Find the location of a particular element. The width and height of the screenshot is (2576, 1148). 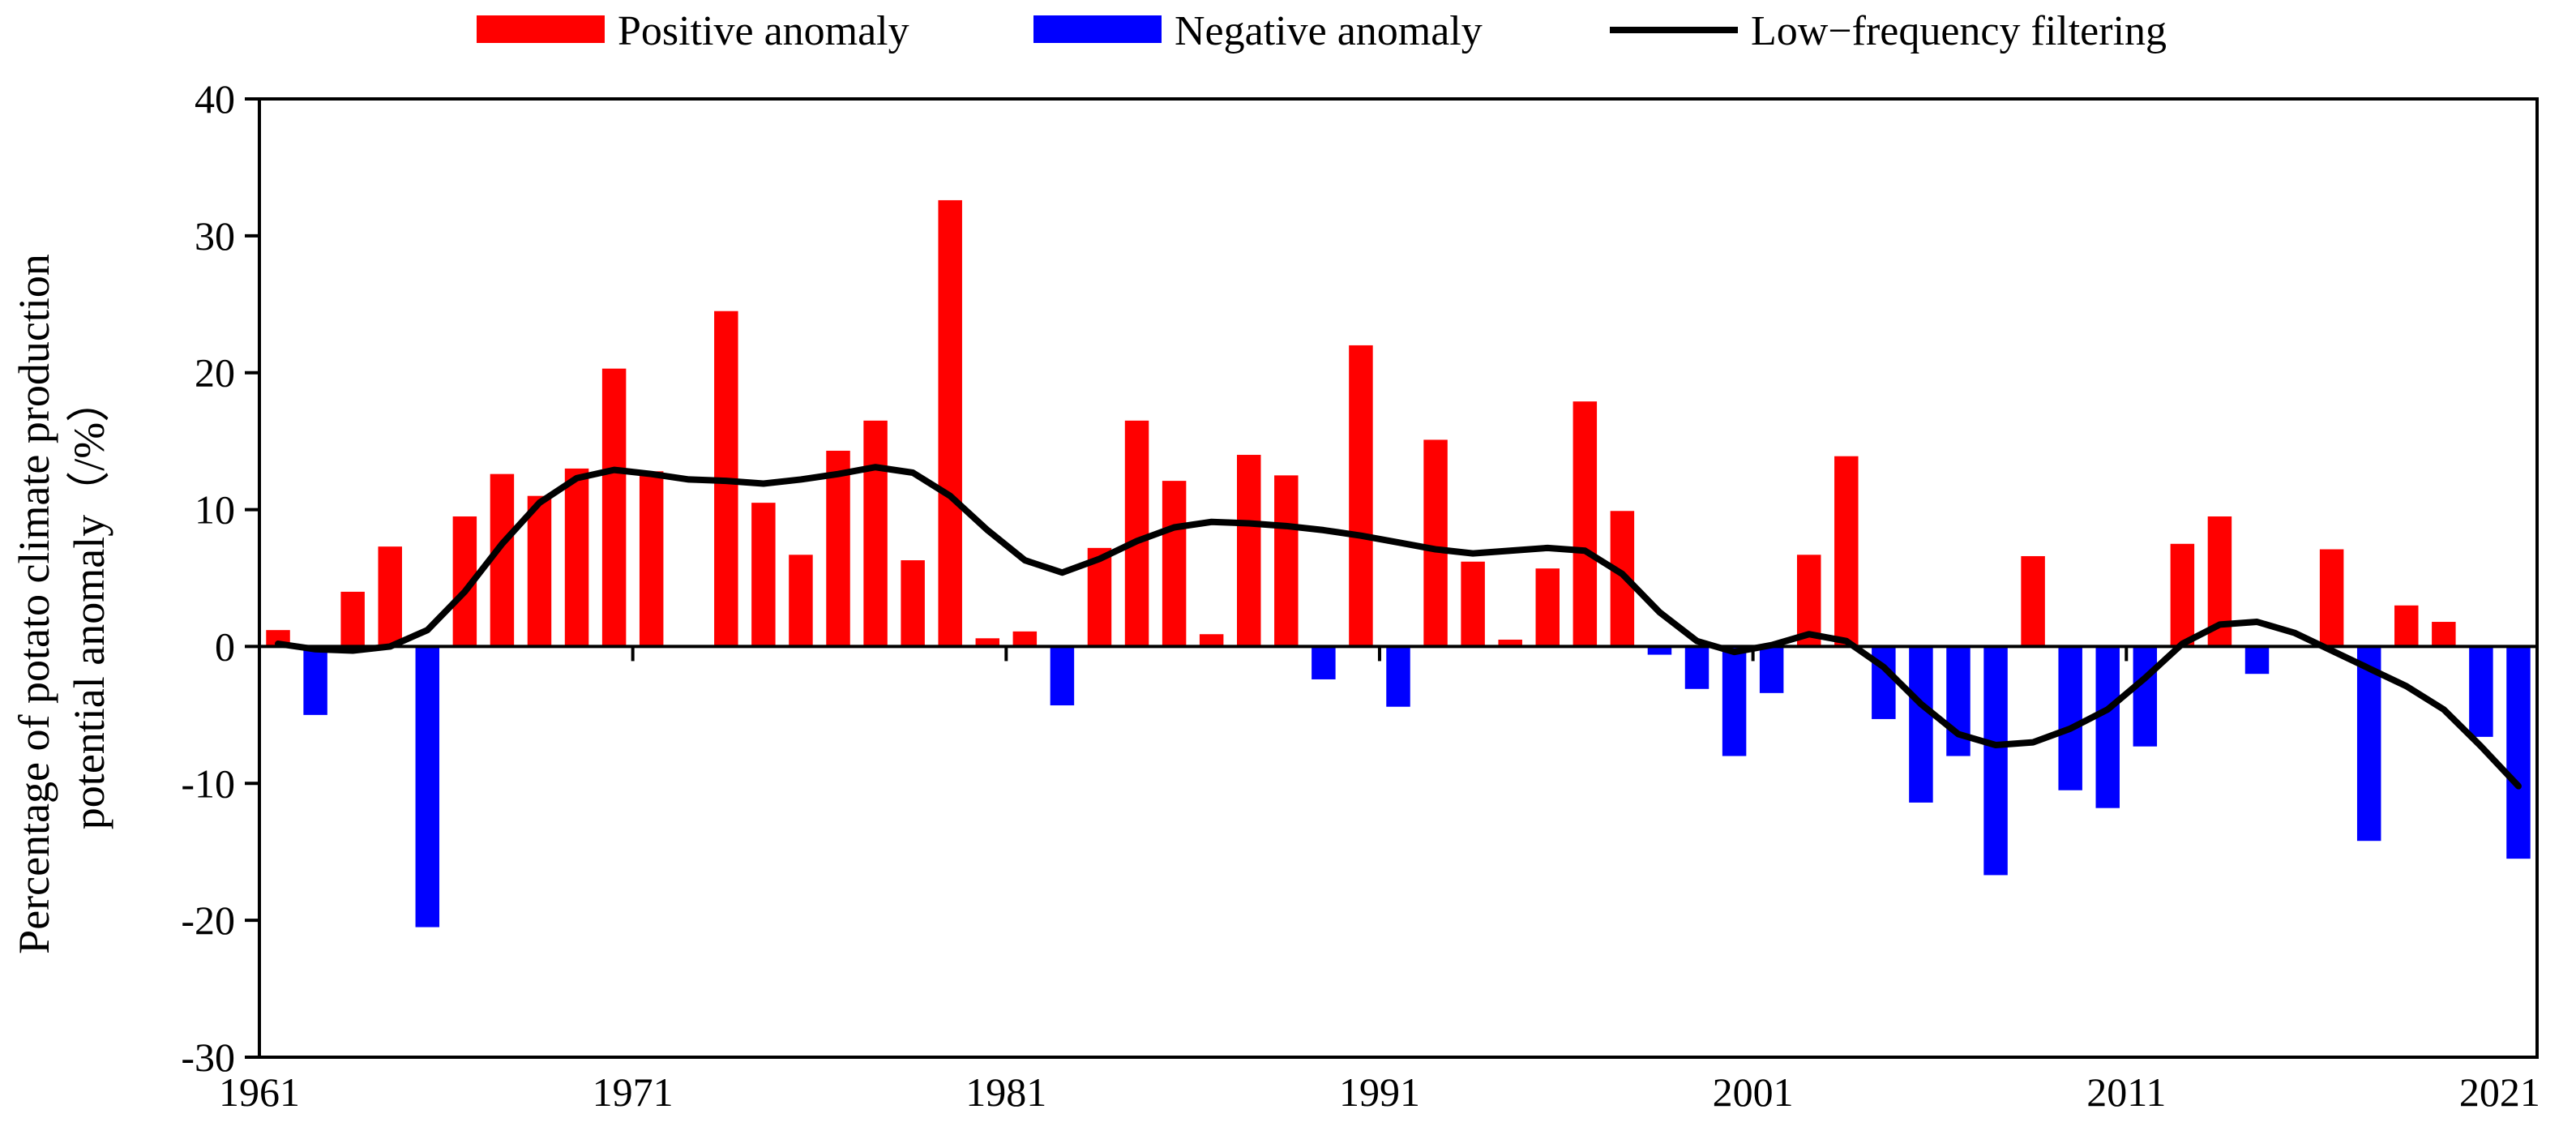

bar-2003 is located at coordinates (1846, 551).